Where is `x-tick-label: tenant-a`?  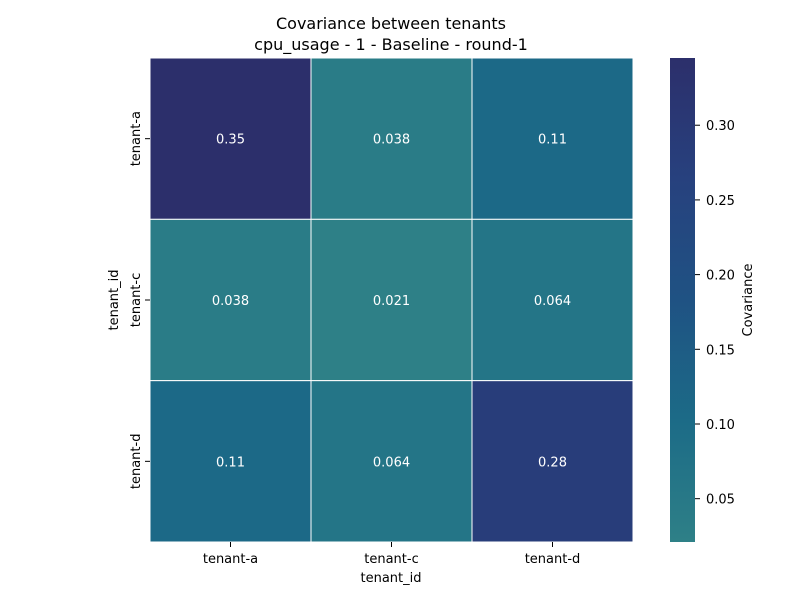
x-tick-label: tenant-a is located at coordinates (230, 559).